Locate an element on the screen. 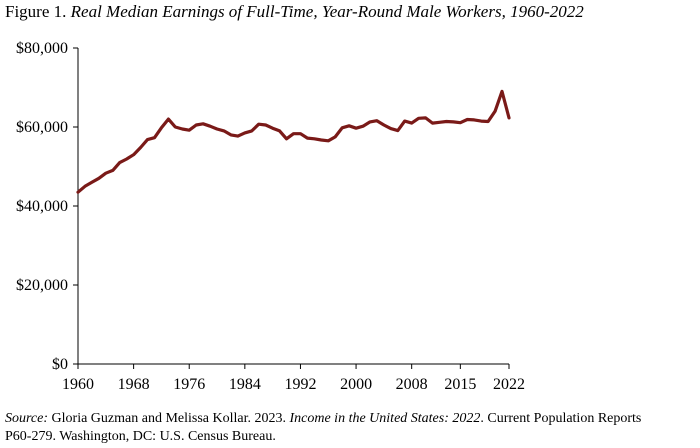  y-tick-label: $40,000 is located at coordinates (42, 206).